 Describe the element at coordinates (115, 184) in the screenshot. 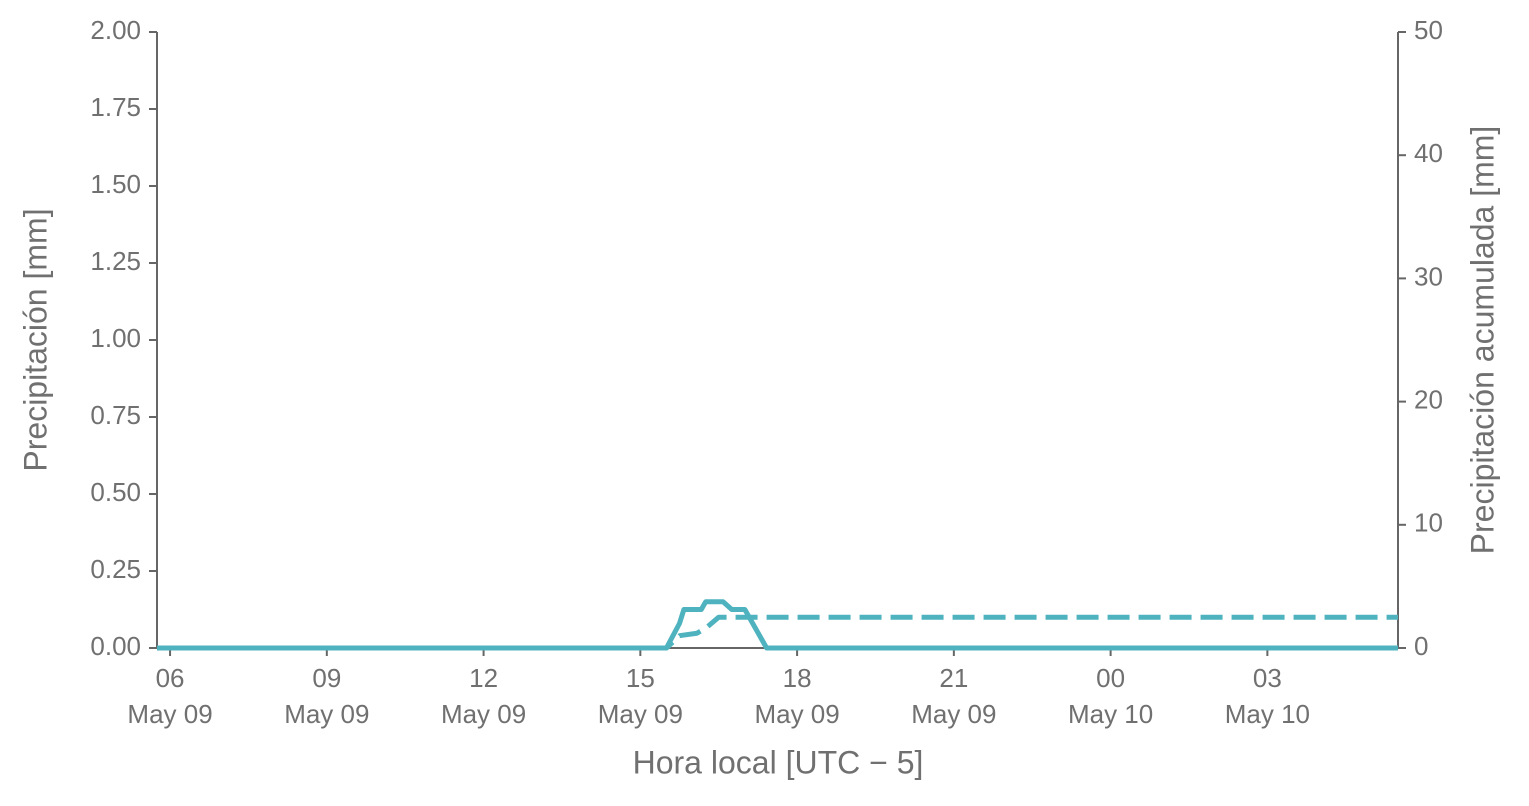

I see `y-tick-label: 1.50` at that location.